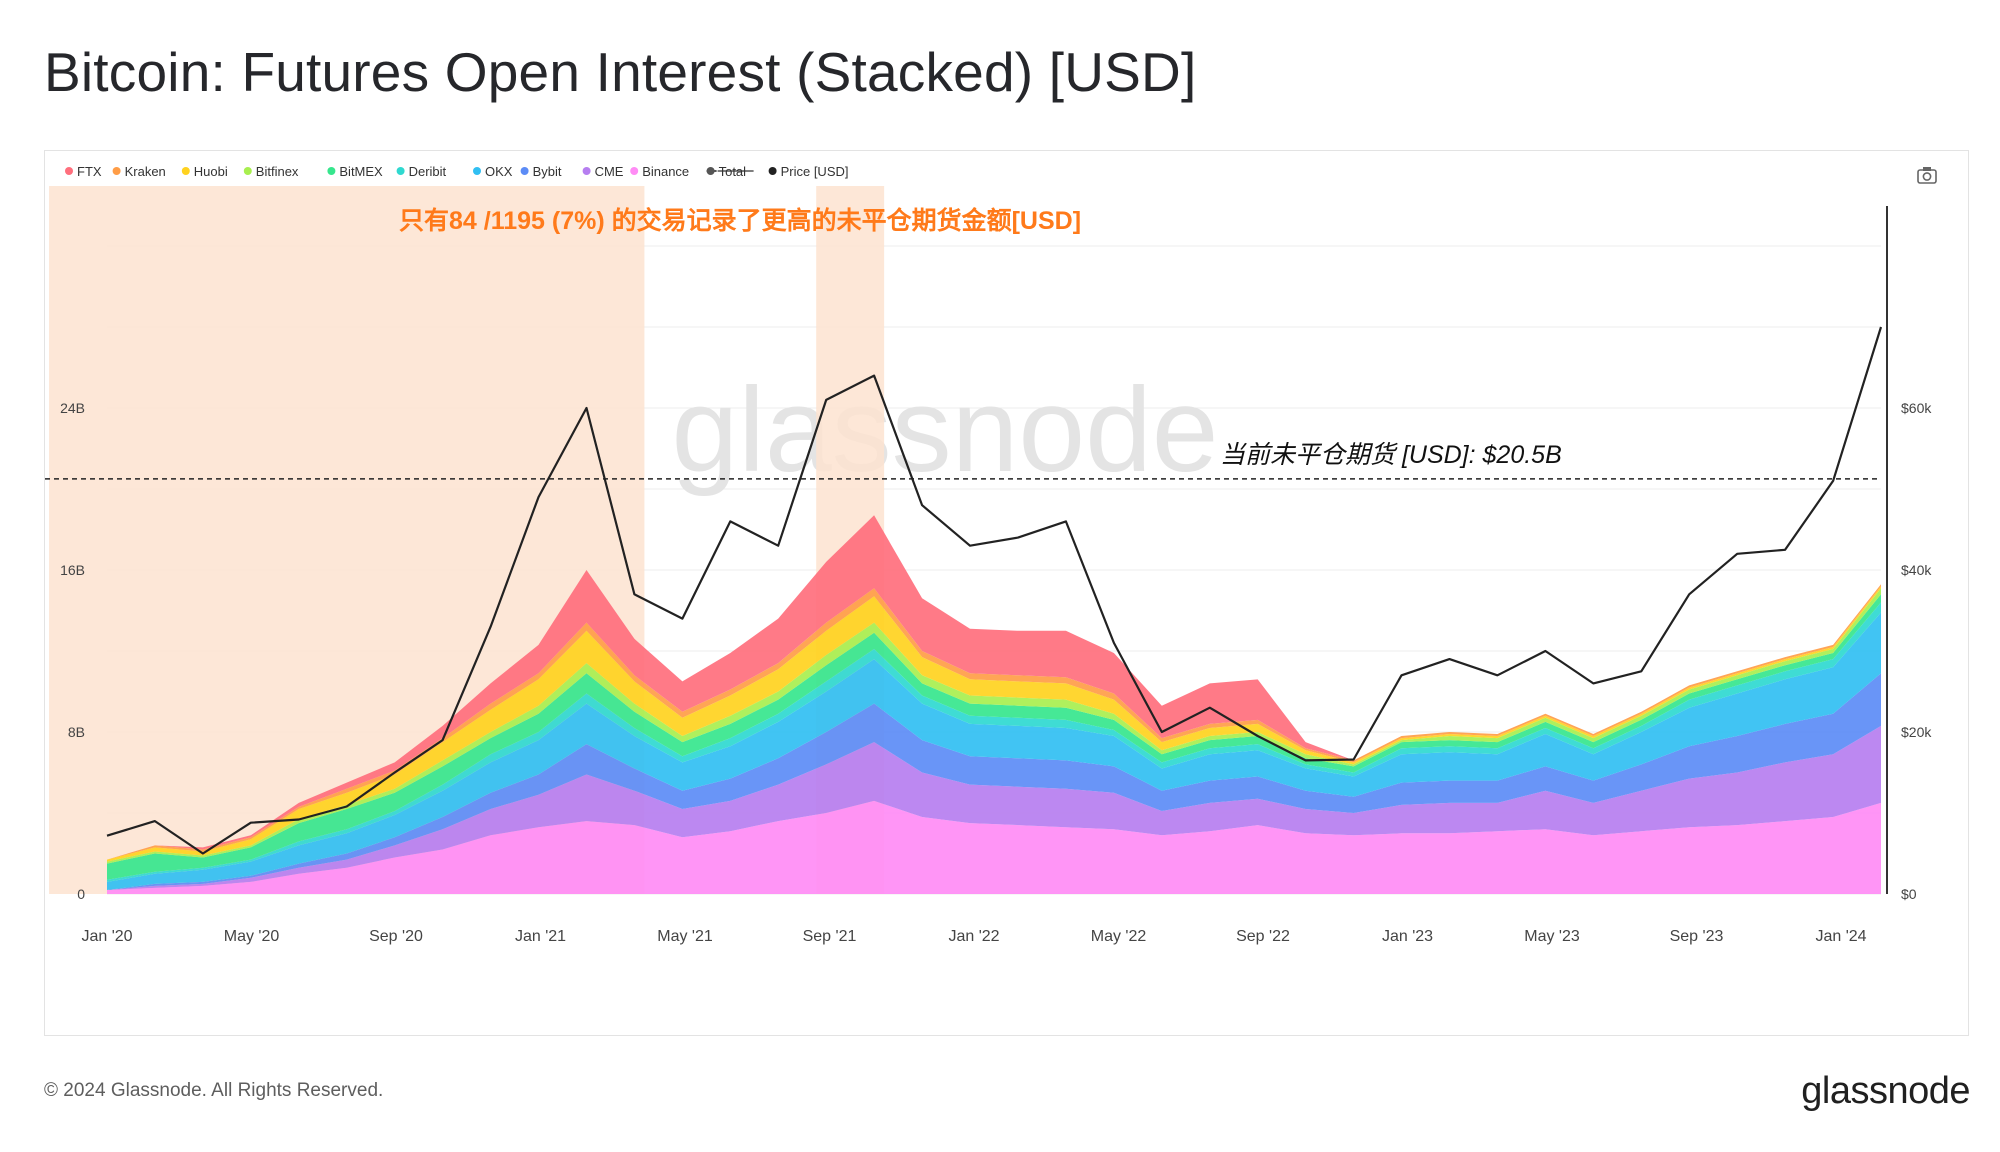 The width and height of the screenshot is (2000, 1152). I want to click on x-tick-label: May '22, so click(1119, 936).